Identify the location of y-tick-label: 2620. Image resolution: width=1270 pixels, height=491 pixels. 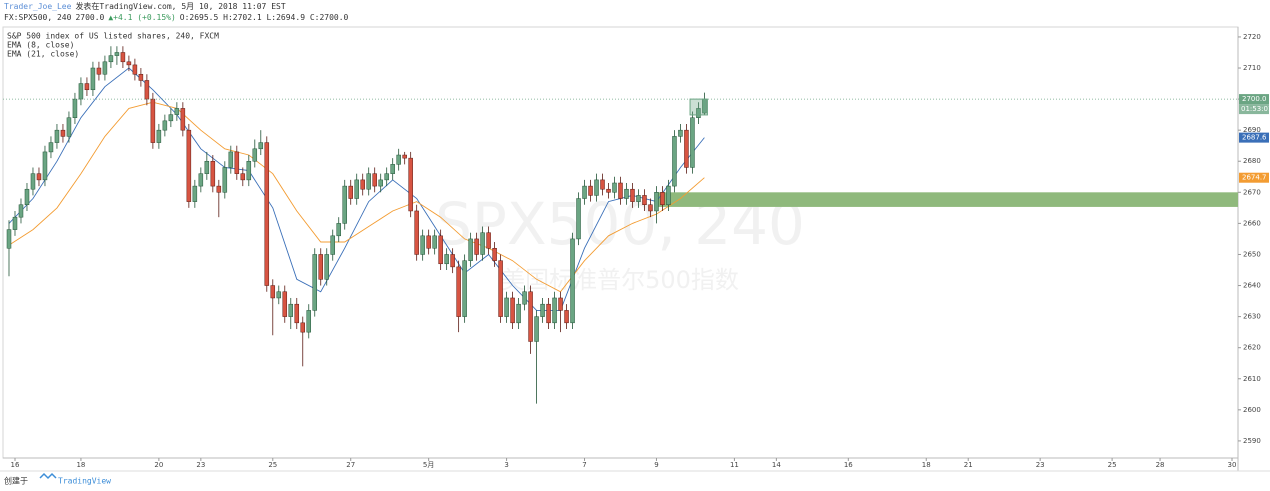
(1252, 348).